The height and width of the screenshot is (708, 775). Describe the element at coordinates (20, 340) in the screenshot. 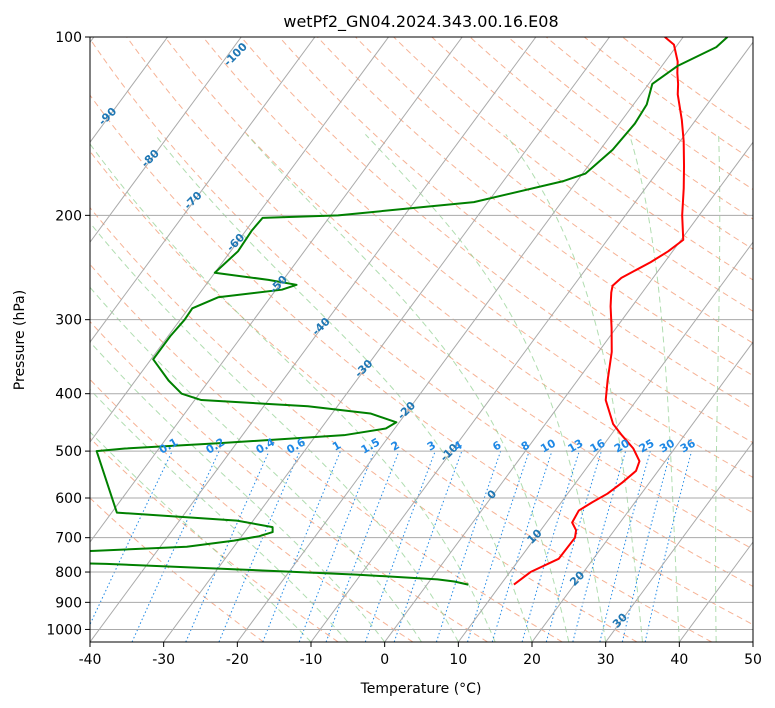

I see `y-axis-label: Pressure (hPa)` at that location.